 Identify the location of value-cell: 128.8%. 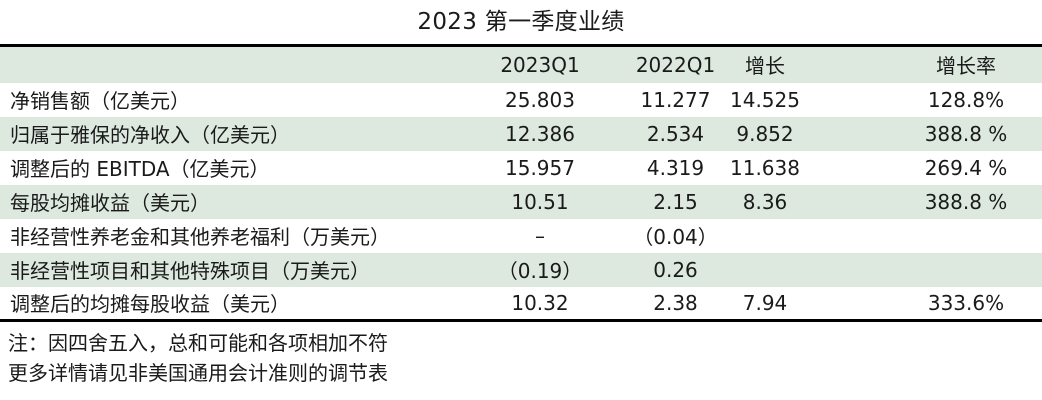
(966, 99).